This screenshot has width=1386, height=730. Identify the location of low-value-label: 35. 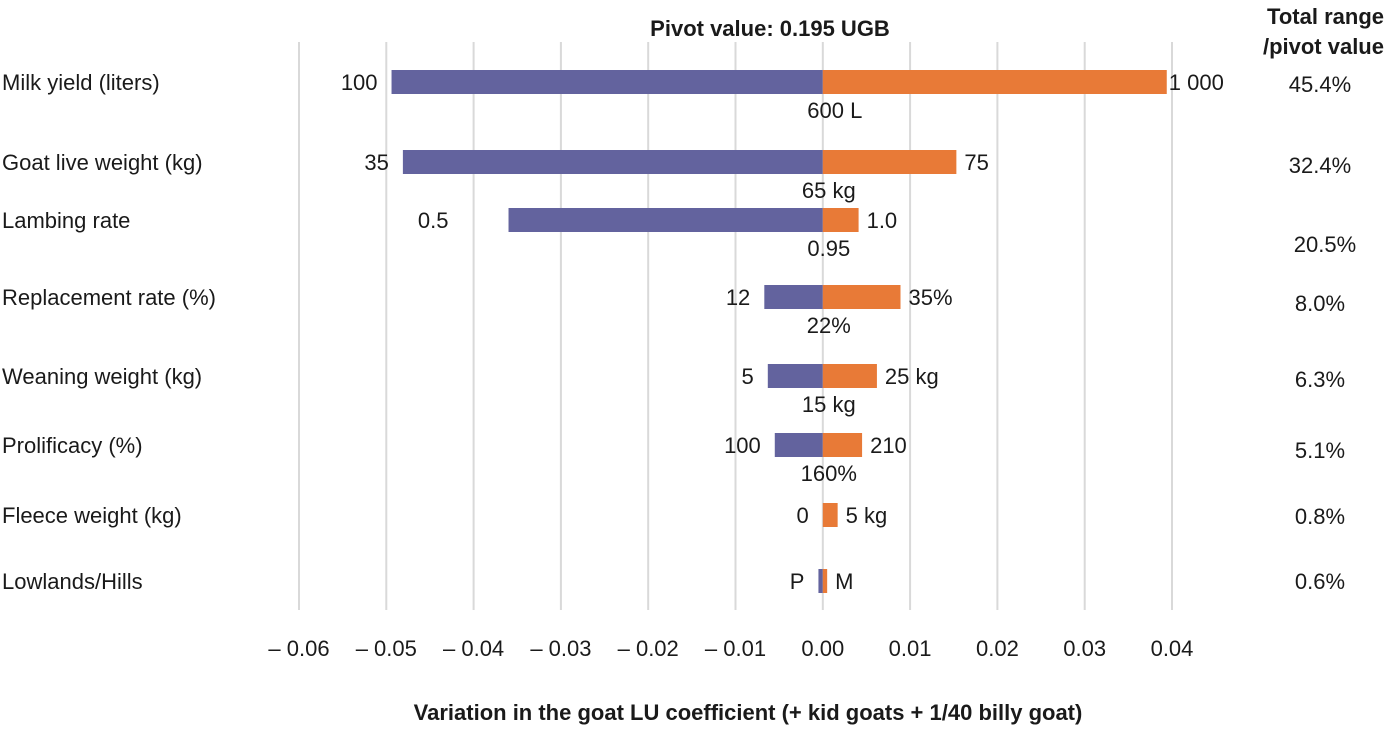
(376, 162).